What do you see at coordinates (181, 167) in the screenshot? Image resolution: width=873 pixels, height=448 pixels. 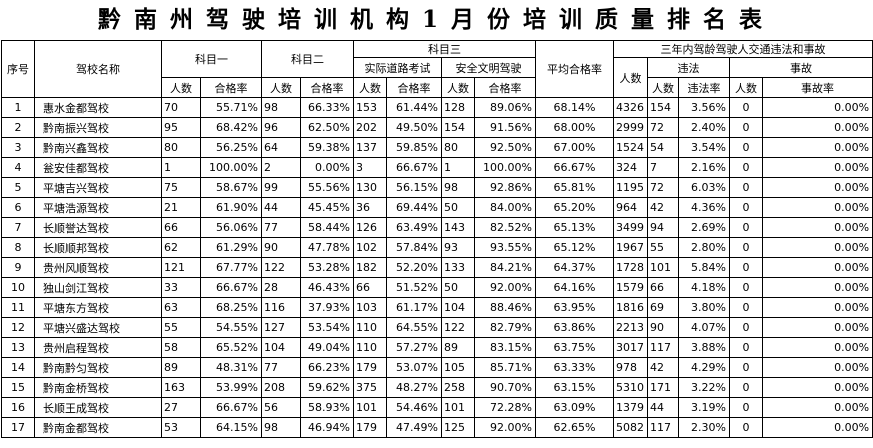 I see `row-s1-count: 1` at bounding box center [181, 167].